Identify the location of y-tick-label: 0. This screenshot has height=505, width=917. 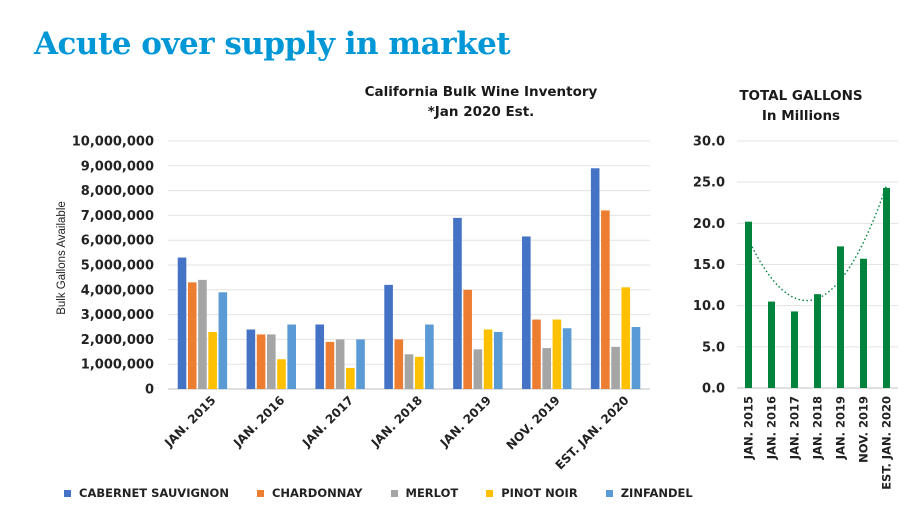
(149, 390).